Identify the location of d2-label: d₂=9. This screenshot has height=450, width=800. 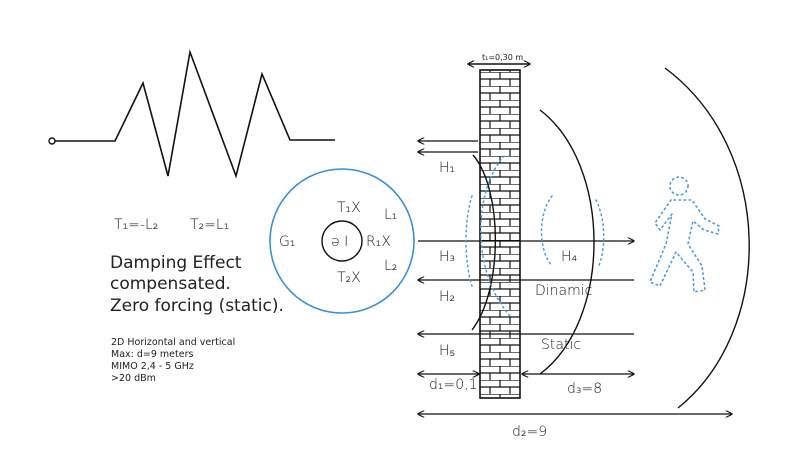
(529, 432).